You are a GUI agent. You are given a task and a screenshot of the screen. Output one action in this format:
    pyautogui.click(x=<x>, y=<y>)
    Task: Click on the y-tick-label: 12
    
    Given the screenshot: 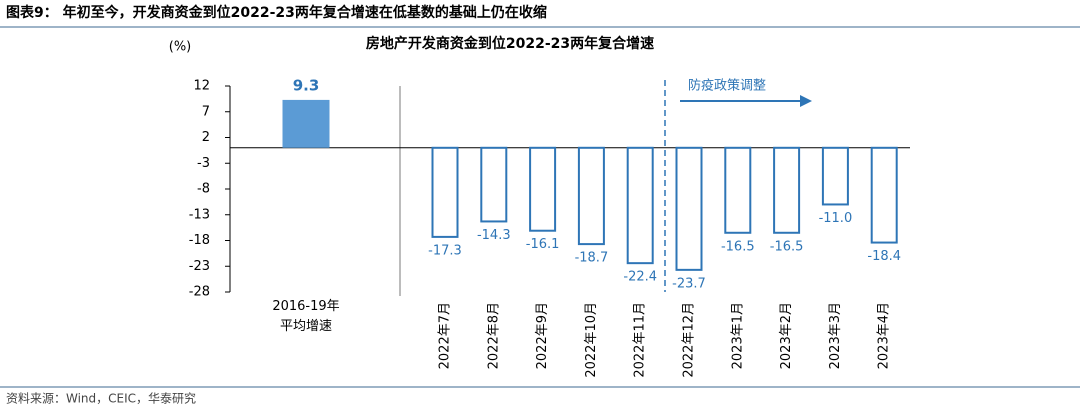 What is the action you would take?
    pyautogui.click(x=201, y=86)
    